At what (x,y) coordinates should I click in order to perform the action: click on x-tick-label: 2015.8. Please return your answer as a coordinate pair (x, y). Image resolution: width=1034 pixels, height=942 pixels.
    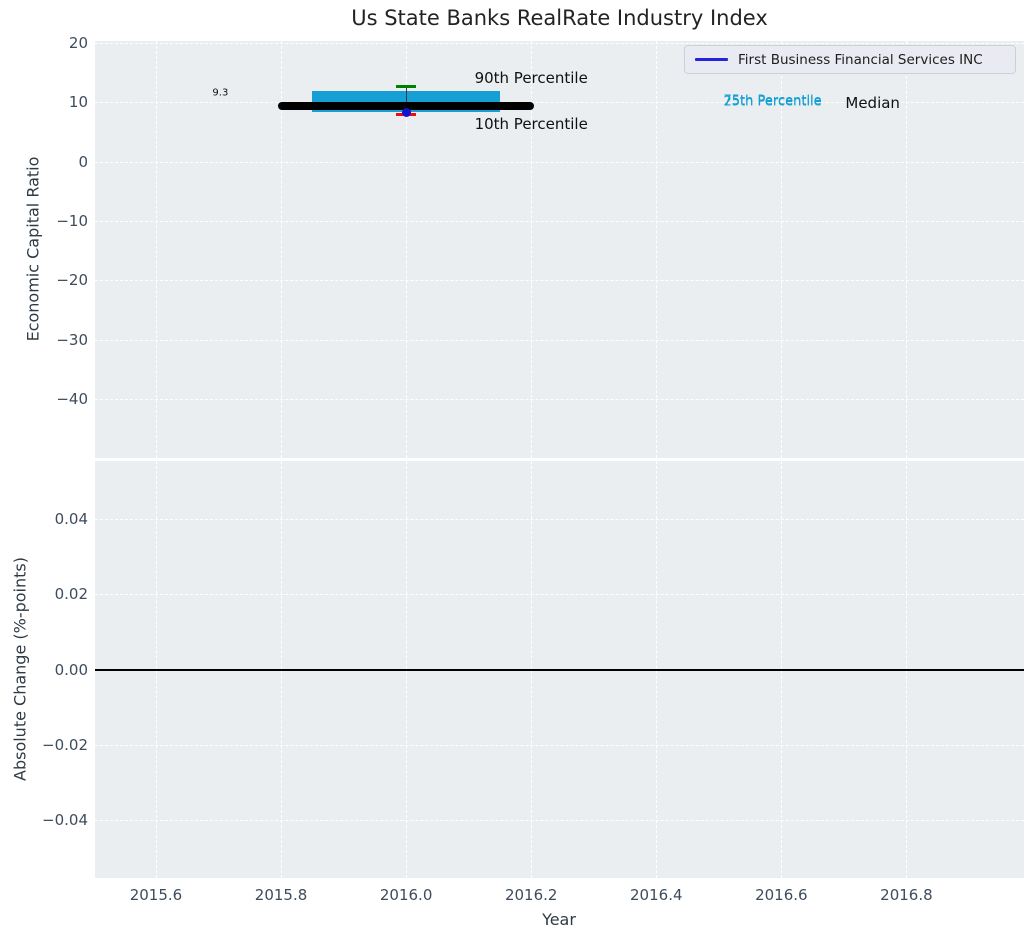
    Looking at the image, I should click on (281, 895).